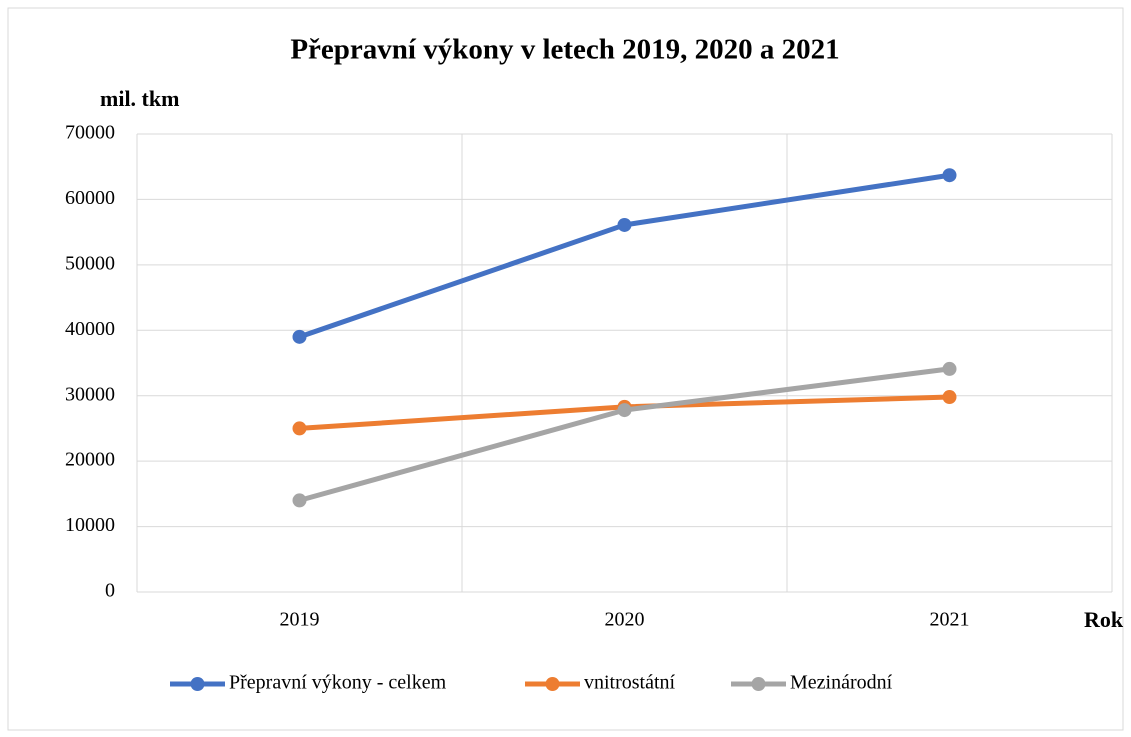  I want to click on y-axis-label: mil. tkm, so click(139, 98).